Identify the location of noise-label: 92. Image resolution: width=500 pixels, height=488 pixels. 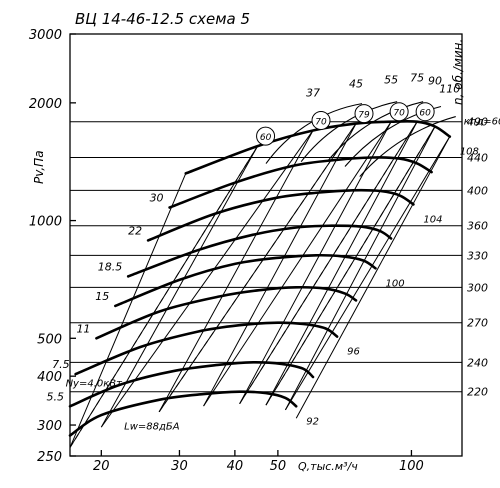
(312, 421).